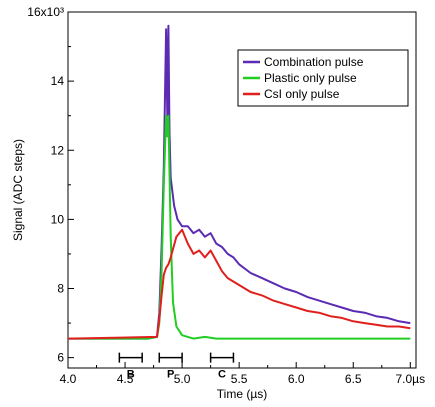 The height and width of the screenshot is (407, 435). I want to click on y-axis-title: Signal (ADC steps), so click(18, 190).